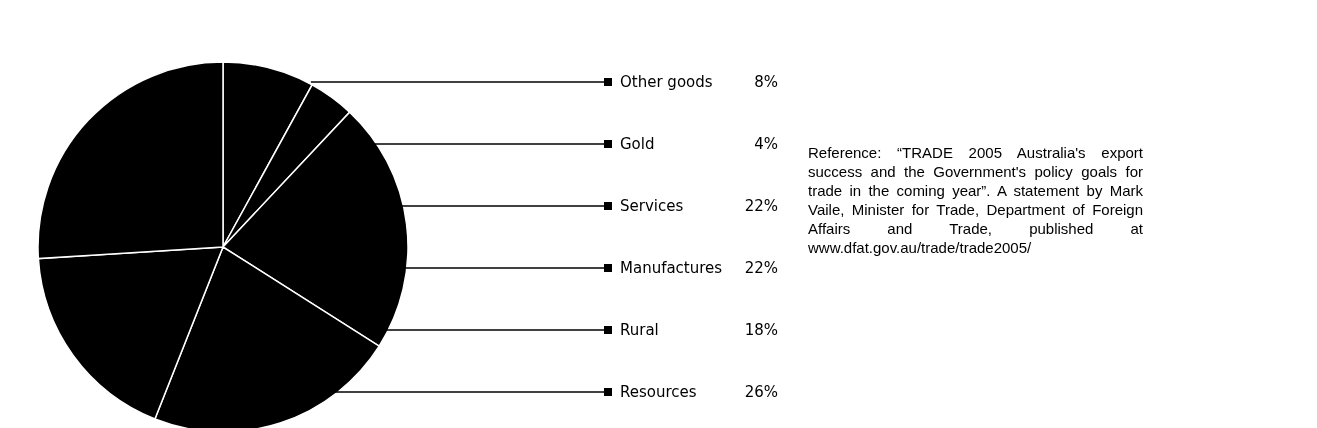  What do you see at coordinates (652, 206) in the screenshot?
I see `legend-label: Services` at bounding box center [652, 206].